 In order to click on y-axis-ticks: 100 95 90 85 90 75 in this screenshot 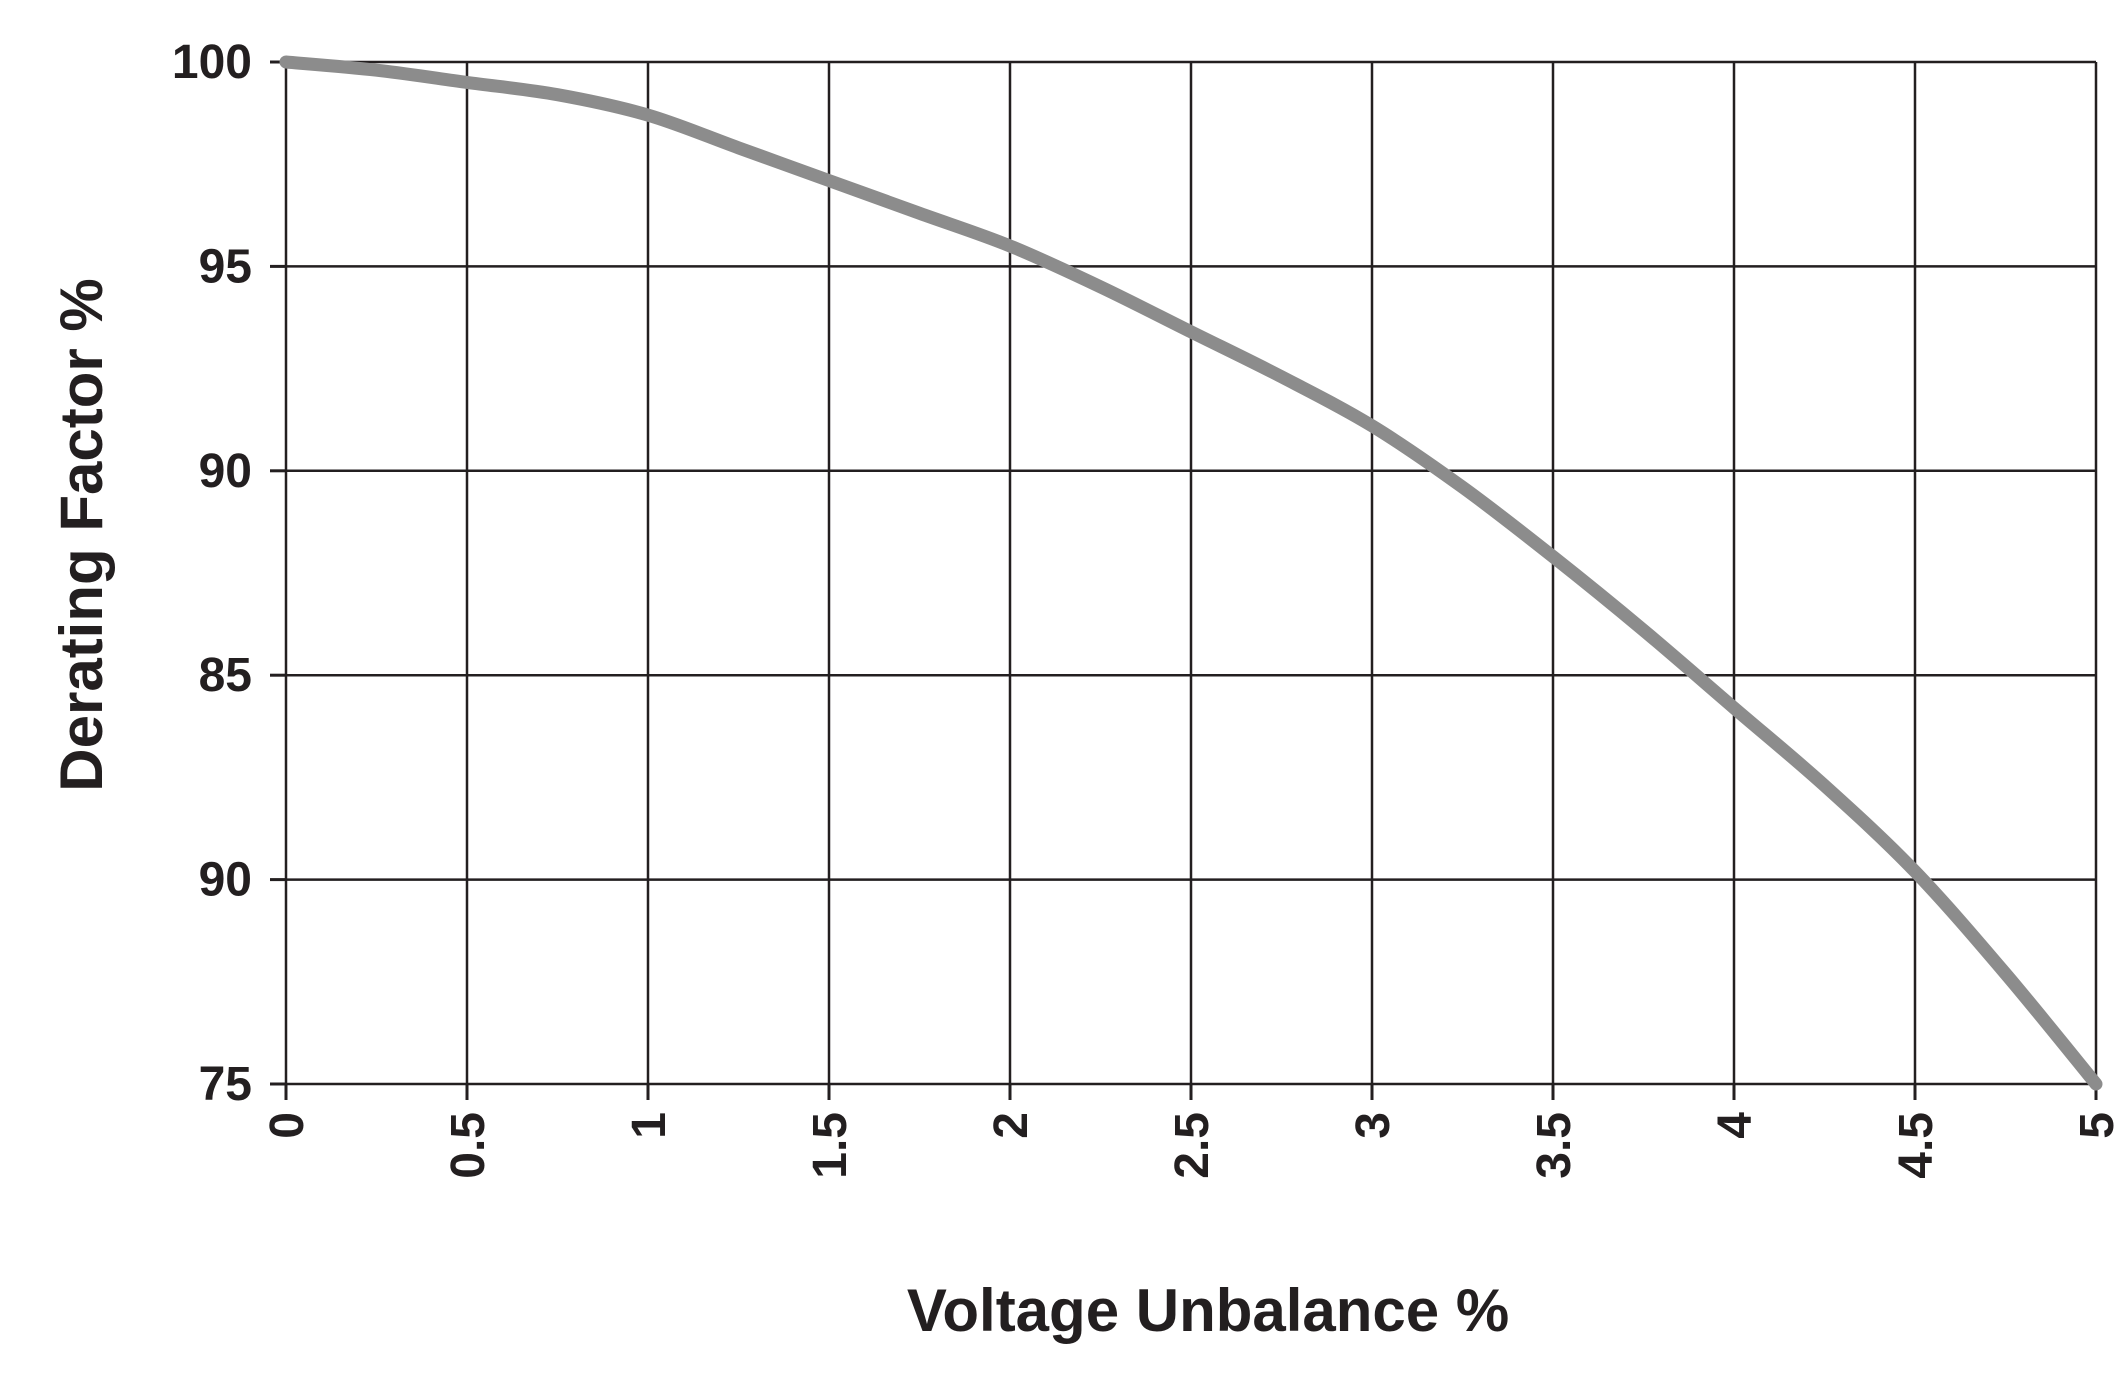, I will do `click(212, 573)`.